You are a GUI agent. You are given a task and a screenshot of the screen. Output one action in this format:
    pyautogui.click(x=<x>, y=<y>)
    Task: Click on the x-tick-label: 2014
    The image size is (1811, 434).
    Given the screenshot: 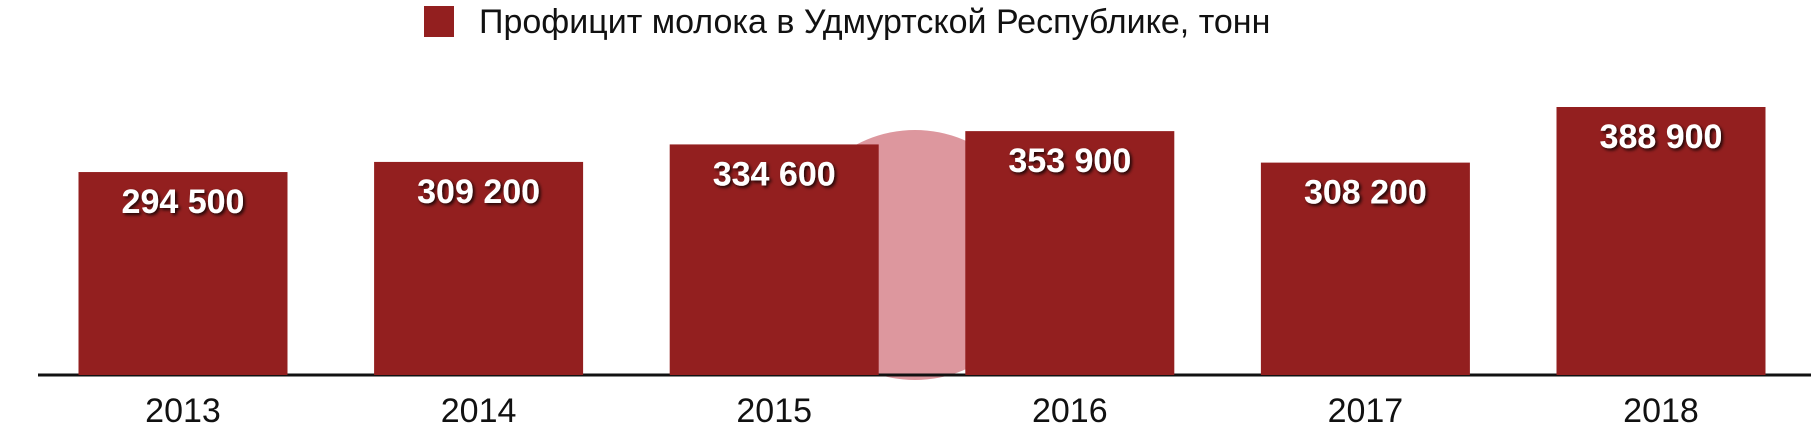 What is the action you would take?
    pyautogui.click(x=479, y=411)
    